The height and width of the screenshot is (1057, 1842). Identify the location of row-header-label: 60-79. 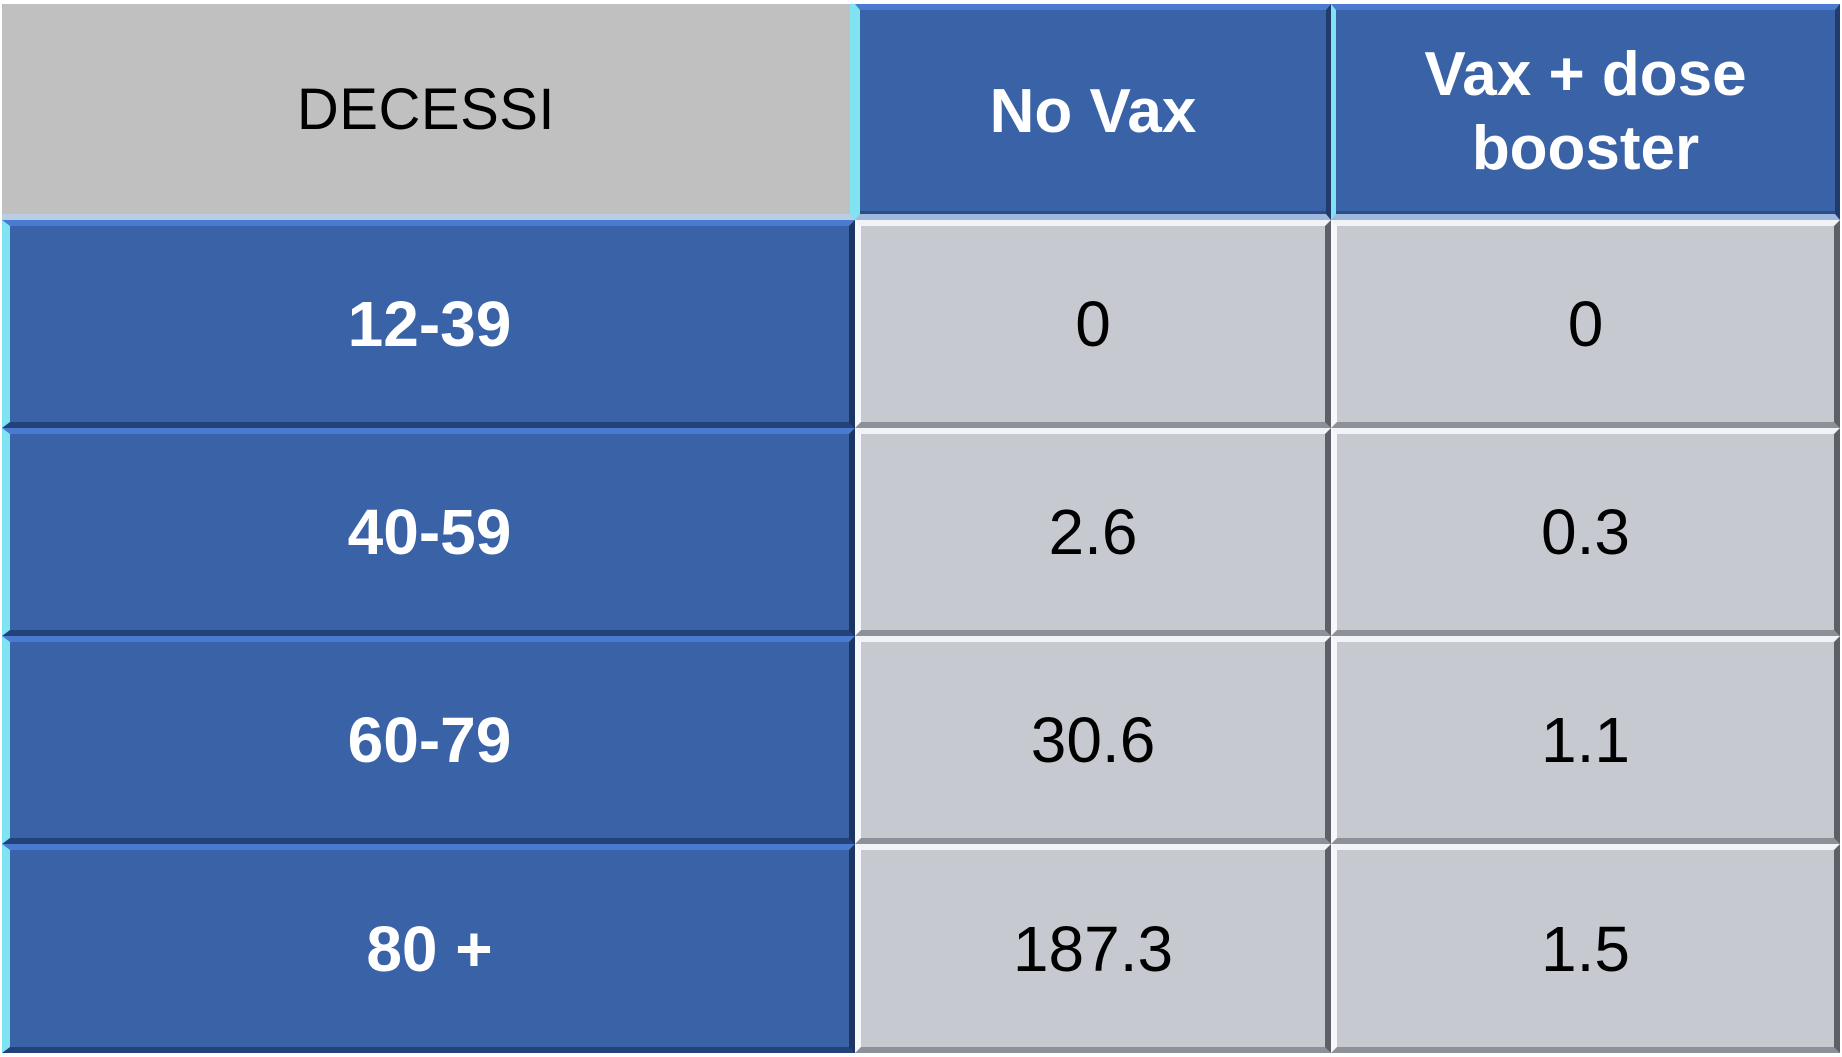
(429, 740).